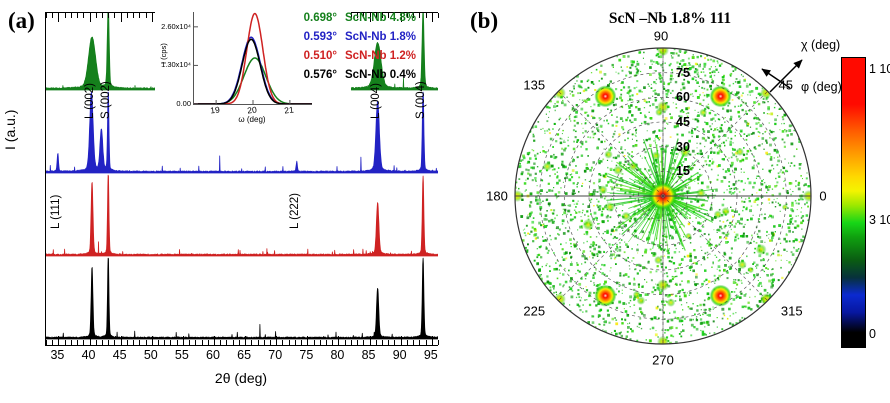  I want to click on phi-axis-label: φ (deg), so click(821, 87).